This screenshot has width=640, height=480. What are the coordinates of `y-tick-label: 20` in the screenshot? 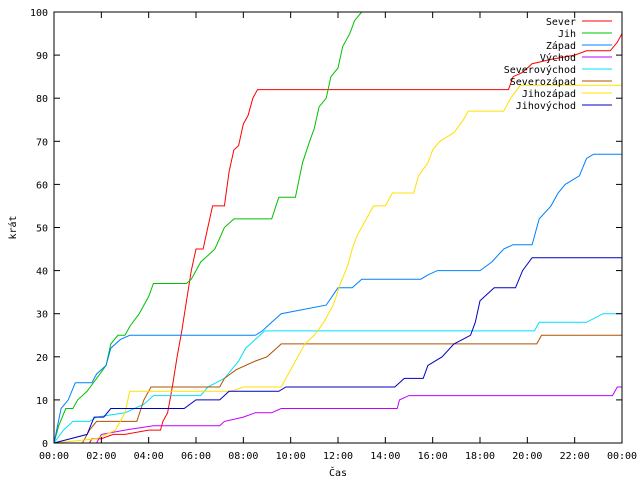 It's located at (42, 358).